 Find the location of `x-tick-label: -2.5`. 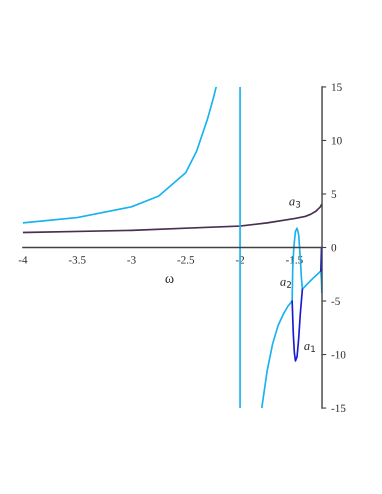

x-tick-label: -2.5 is located at coordinates (185, 260).